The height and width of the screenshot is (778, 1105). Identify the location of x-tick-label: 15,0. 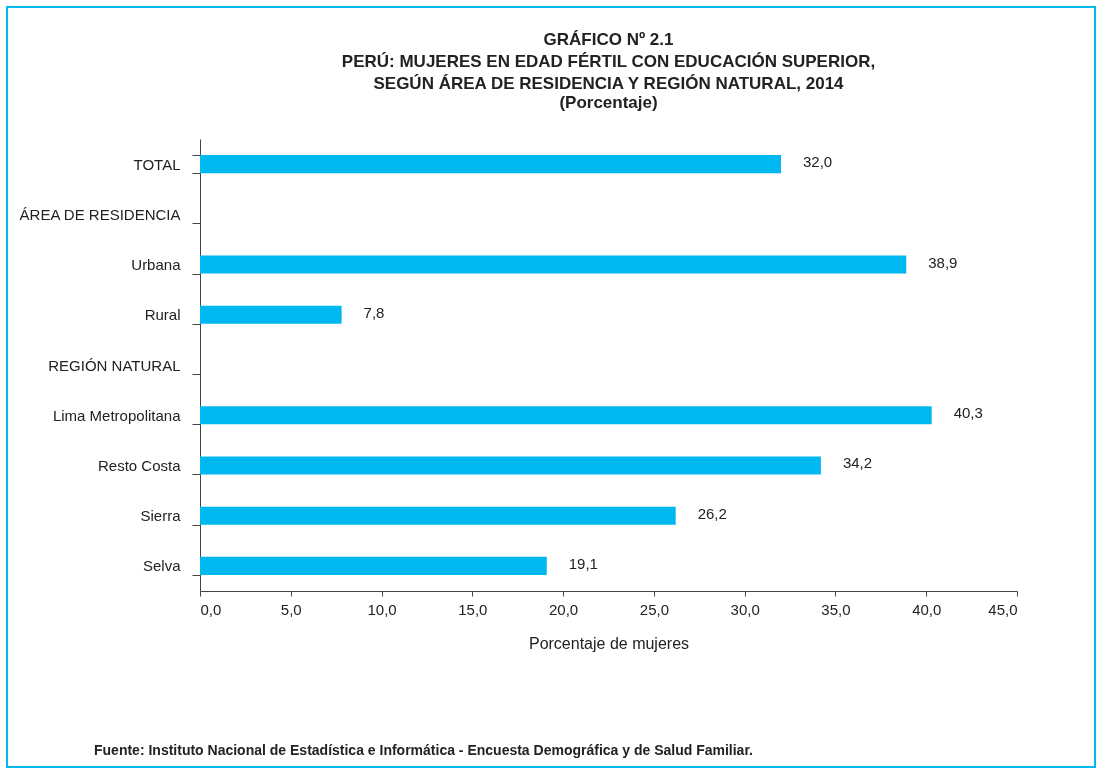
(473, 609).